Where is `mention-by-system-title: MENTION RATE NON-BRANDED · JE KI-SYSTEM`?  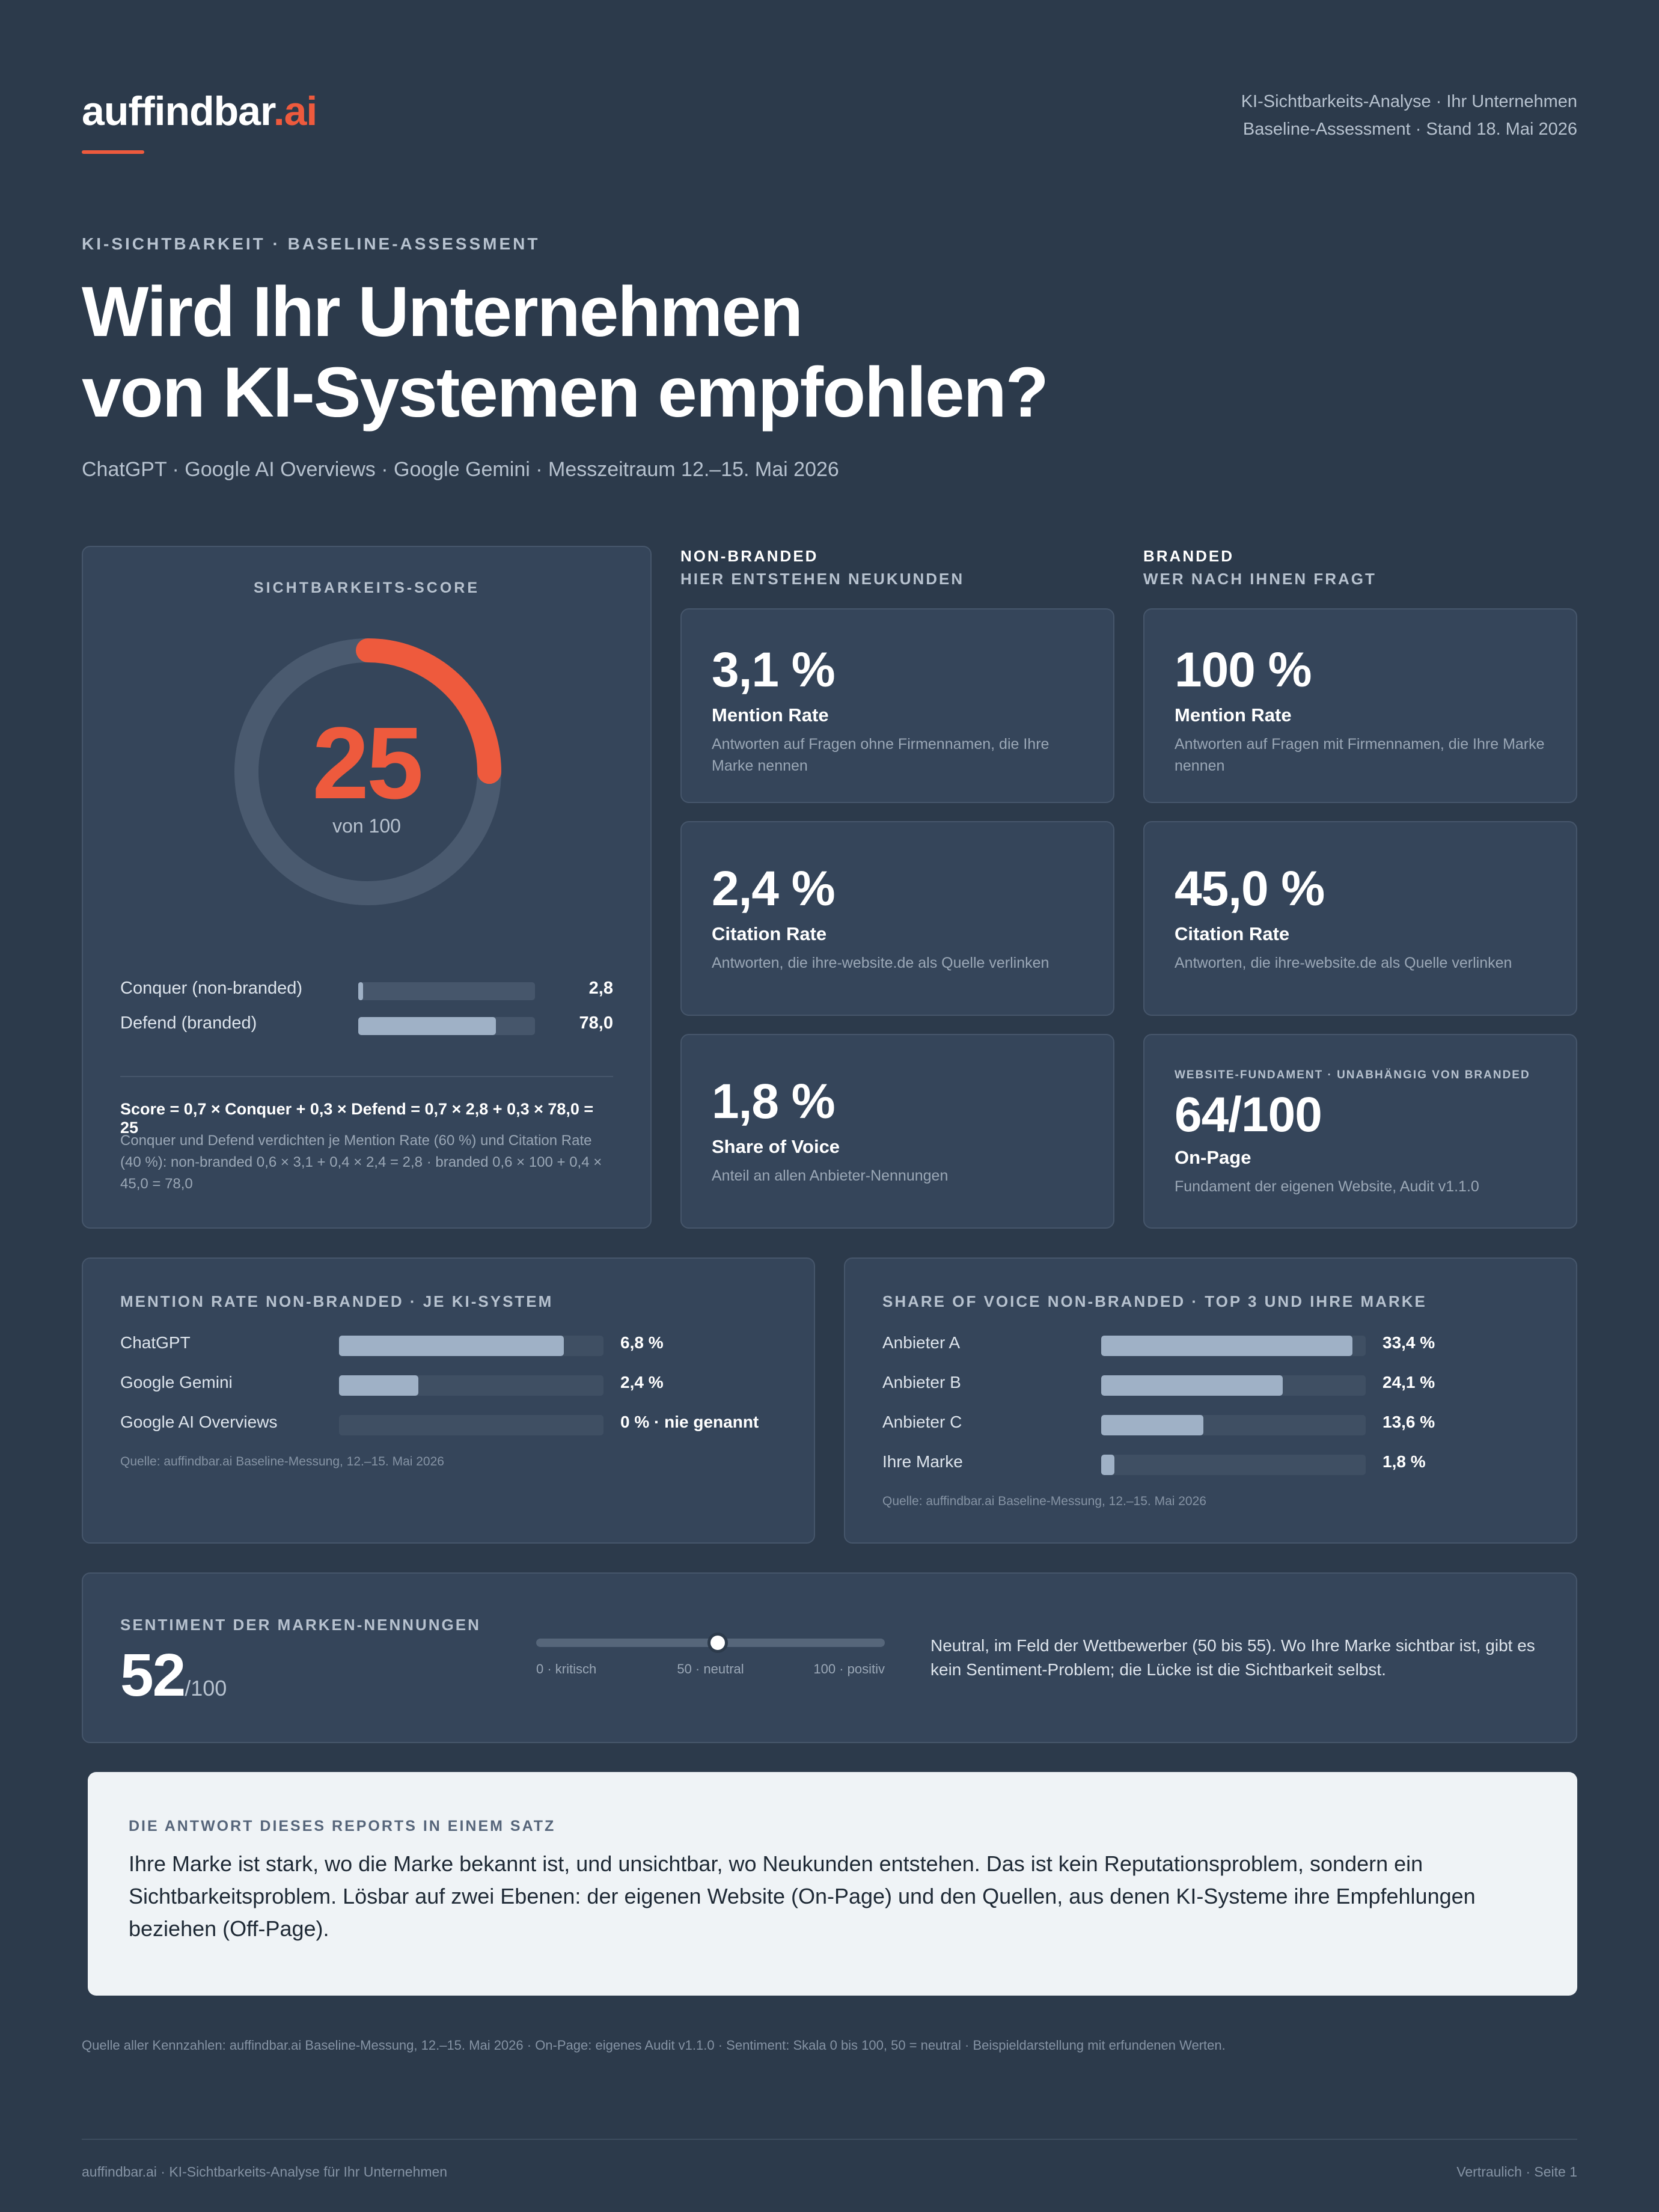 mention-by-system-title: MENTION RATE NON-BRANDED · JE KI-SYSTEM is located at coordinates (337, 1301).